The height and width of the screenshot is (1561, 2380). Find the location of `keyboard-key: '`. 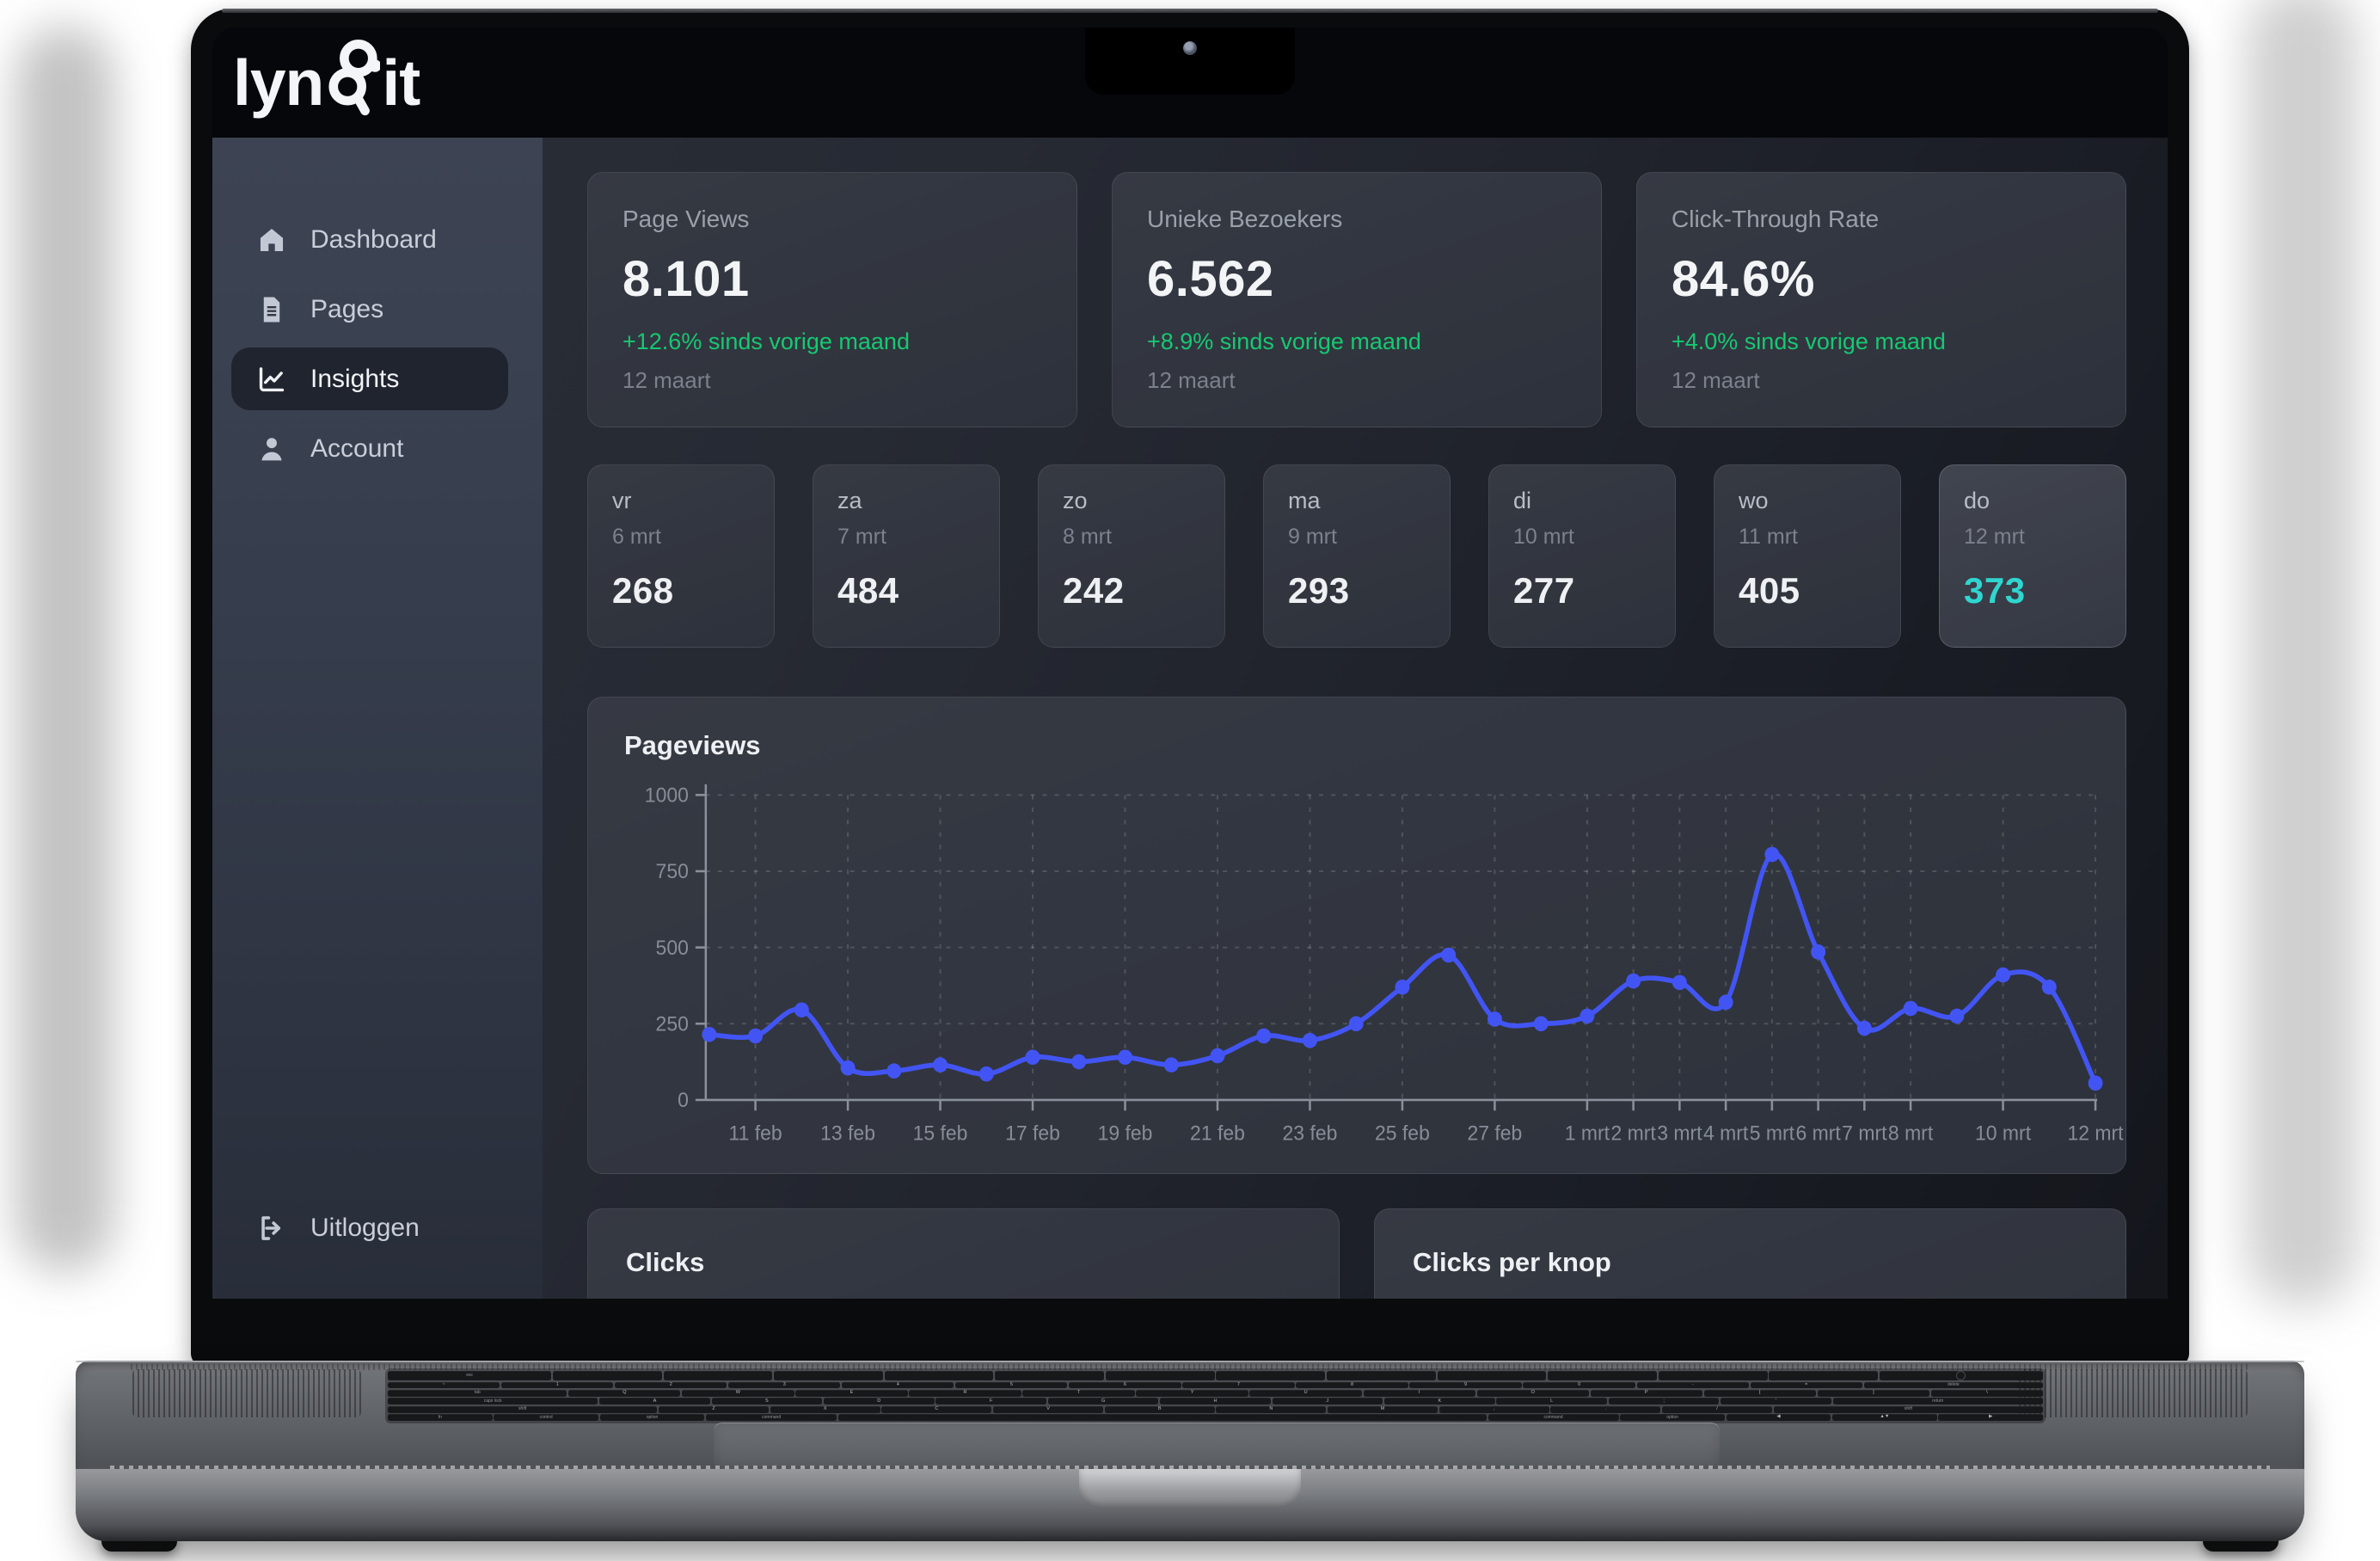

keyboard-key: ' is located at coordinates (1776, 1401).